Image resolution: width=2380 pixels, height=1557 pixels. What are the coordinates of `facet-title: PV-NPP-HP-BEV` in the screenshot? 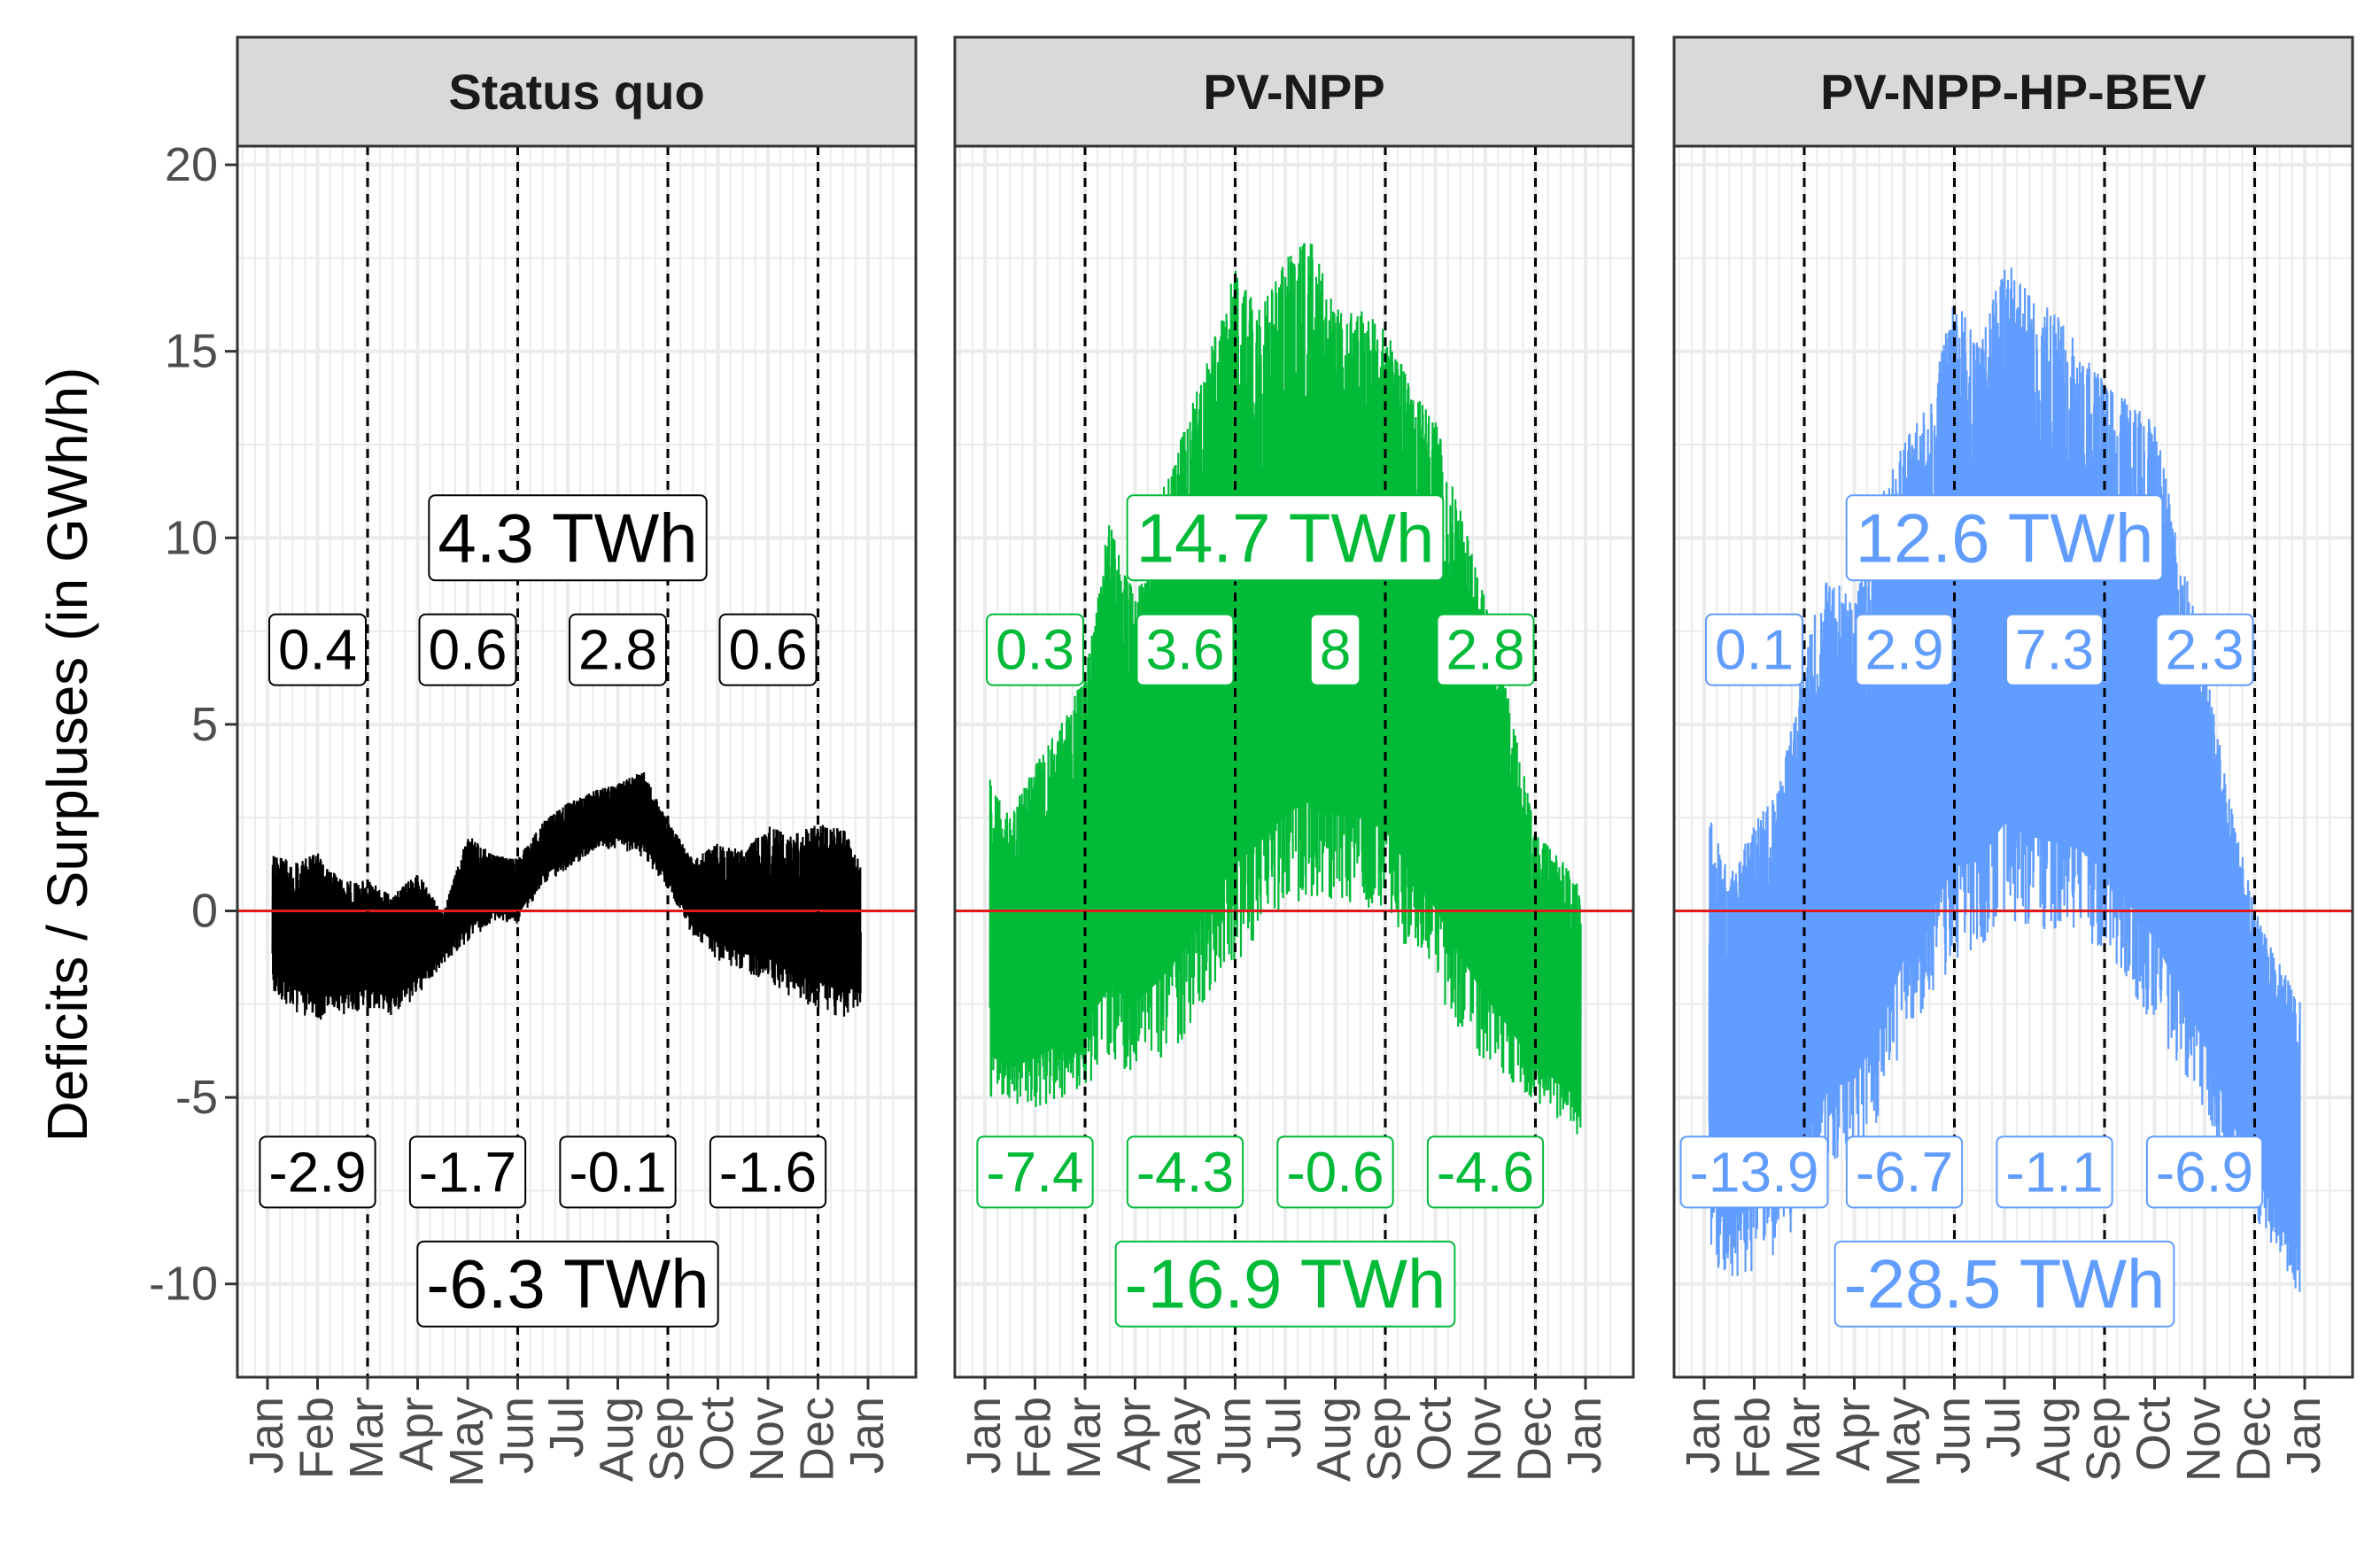 It's located at (2013, 92).